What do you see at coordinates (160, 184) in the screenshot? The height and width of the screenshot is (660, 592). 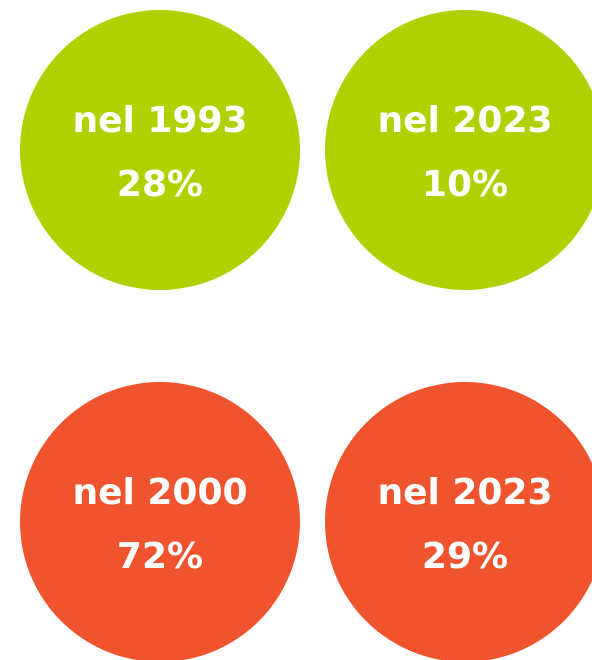 I see `stat-value: 28%` at bounding box center [160, 184].